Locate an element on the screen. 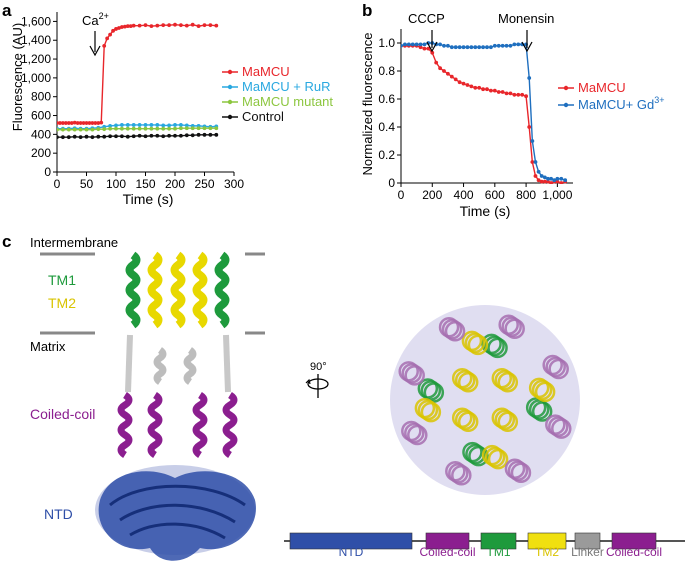 The width and height of the screenshot is (685, 584). ca-arrow-head is located at coordinates (95, 51).